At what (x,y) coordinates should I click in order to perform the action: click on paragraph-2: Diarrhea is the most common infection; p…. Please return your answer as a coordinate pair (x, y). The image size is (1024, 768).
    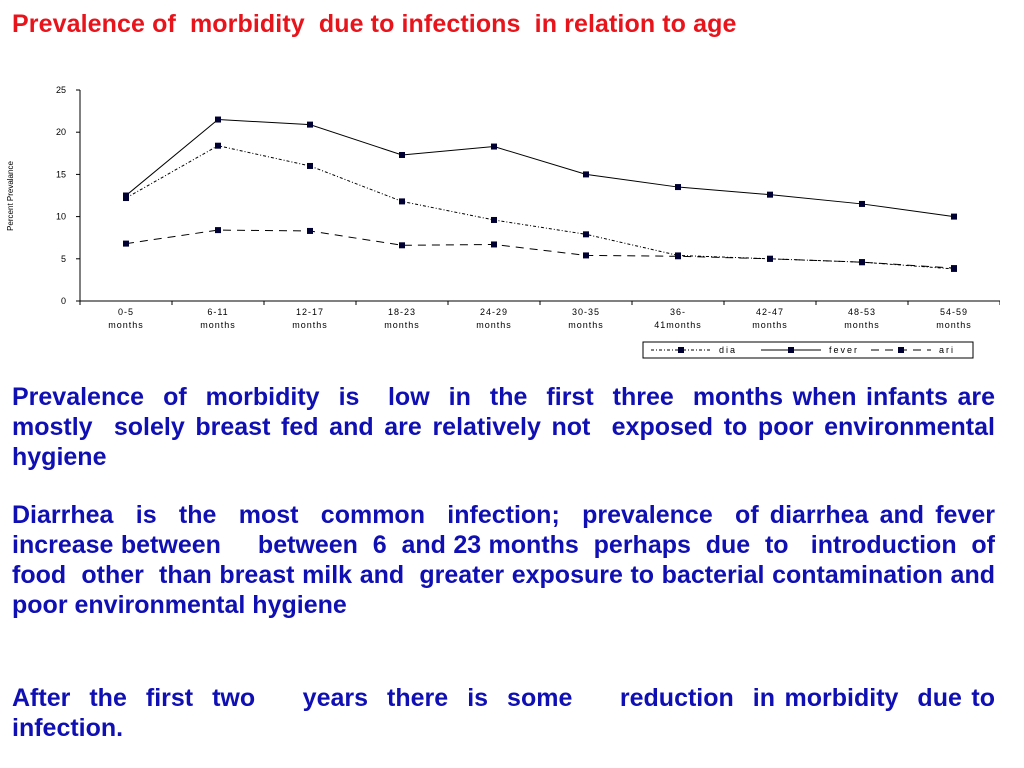
    Looking at the image, I should click on (510, 560).